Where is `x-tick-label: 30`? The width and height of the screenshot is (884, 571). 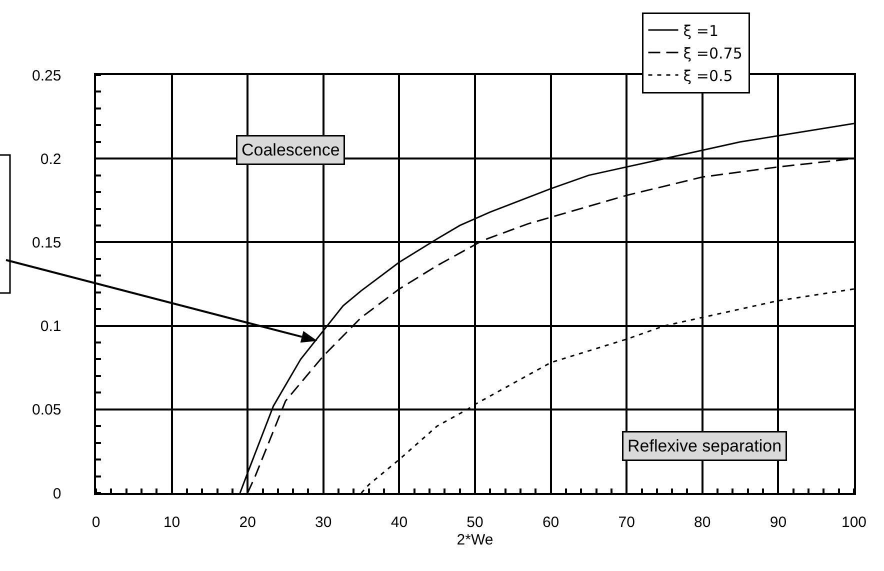
x-tick-label: 30 is located at coordinates (323, 522).